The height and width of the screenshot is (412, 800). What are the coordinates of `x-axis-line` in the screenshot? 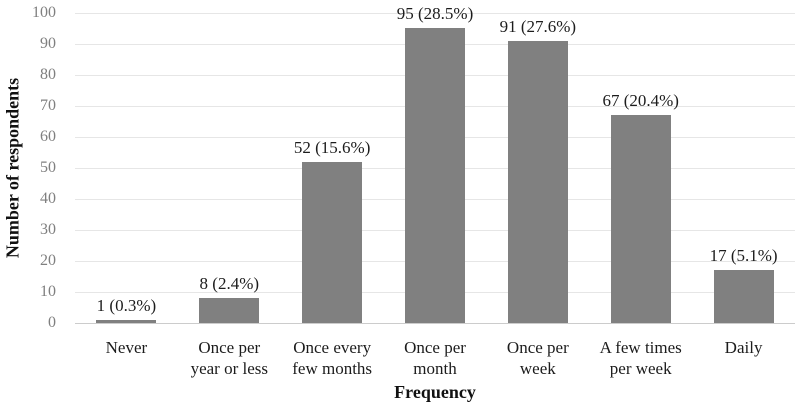 It's located at (435, 323).